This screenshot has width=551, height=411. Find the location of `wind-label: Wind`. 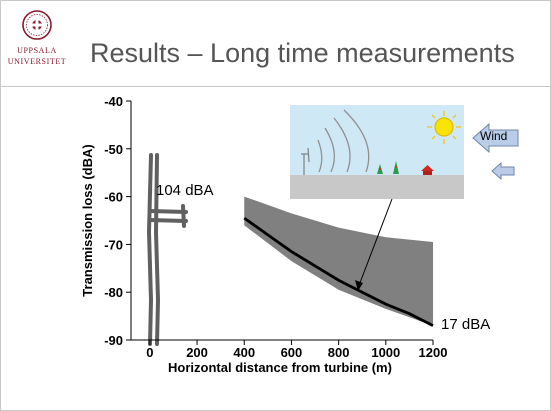

wind-label: Wind is located at coordinates (493, 136).